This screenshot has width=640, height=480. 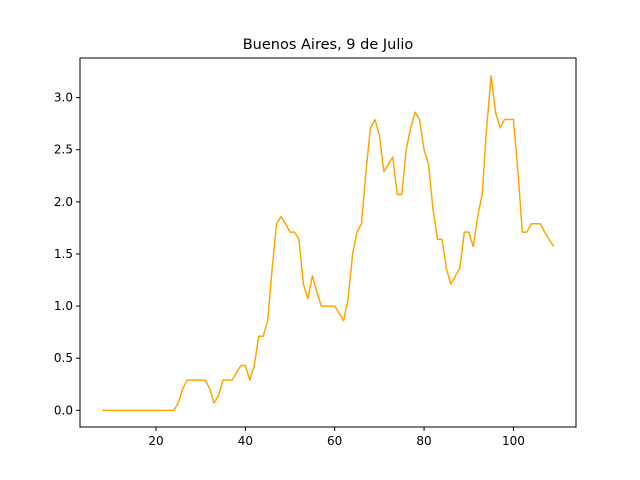 What do you see at coordinates (328, 45) in the screenshot?
I see `chart-title: Buenos Aires, 9 de Julio` at bounding box center [328, 45].